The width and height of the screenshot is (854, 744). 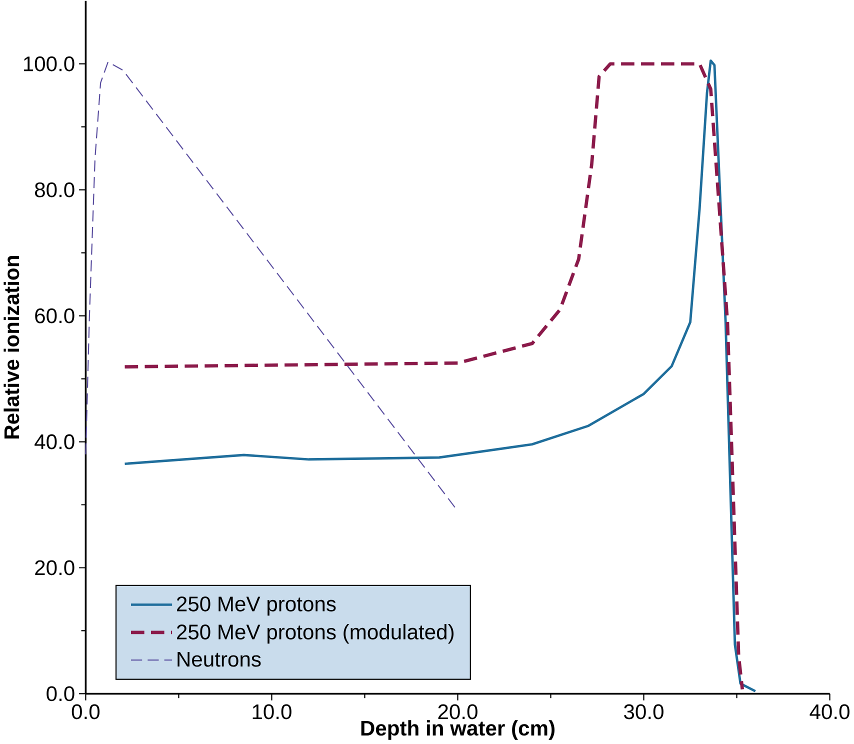 I want to click on x-tick-label: 0.0, so click(x=86, y=712).